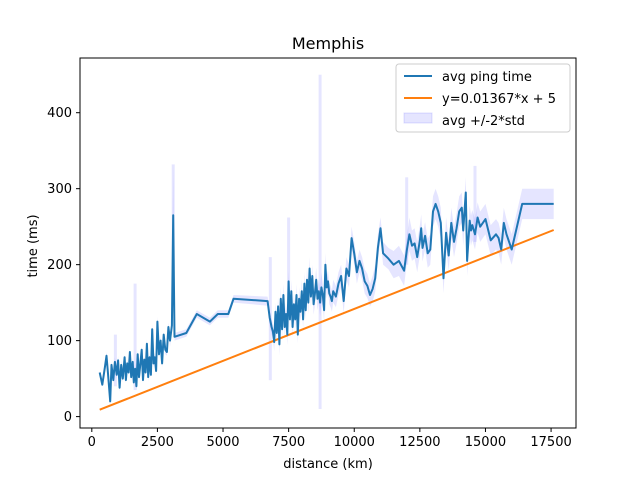 The image size is (640, 480). What do you see at coordinates (330, 439) in the screenshot?
I see `x-axis: 0 2500 5000 7500 10000 12500 15000 17500` at bounding box center [330, 439].